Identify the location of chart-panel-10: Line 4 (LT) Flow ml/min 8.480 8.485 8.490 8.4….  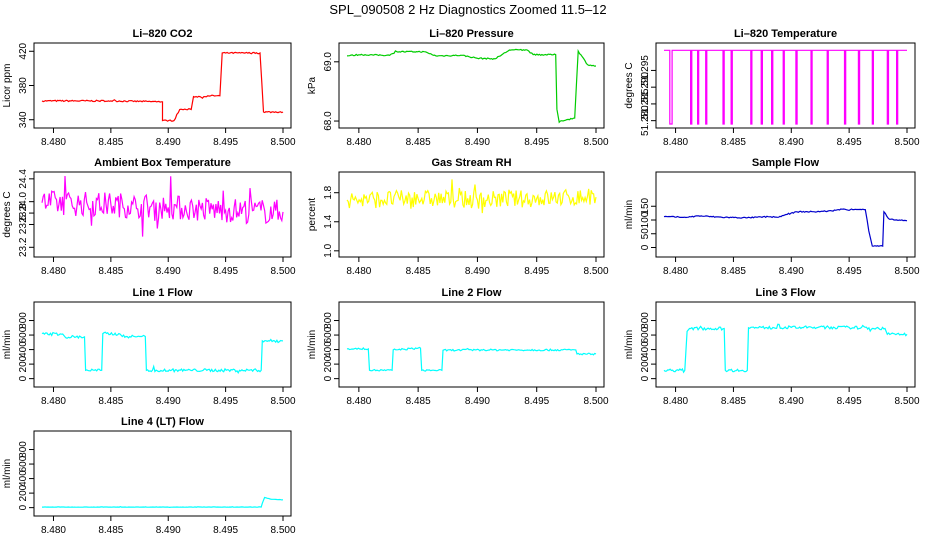
(149, 476).